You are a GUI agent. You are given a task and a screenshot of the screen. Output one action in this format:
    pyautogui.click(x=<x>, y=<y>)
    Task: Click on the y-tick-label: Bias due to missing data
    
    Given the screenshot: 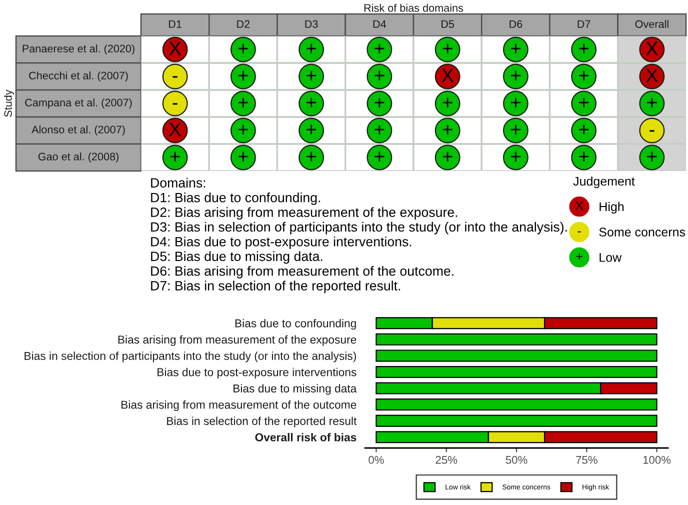 What is the action you would take?
    pyautogui.click(x=295, y=389)
    